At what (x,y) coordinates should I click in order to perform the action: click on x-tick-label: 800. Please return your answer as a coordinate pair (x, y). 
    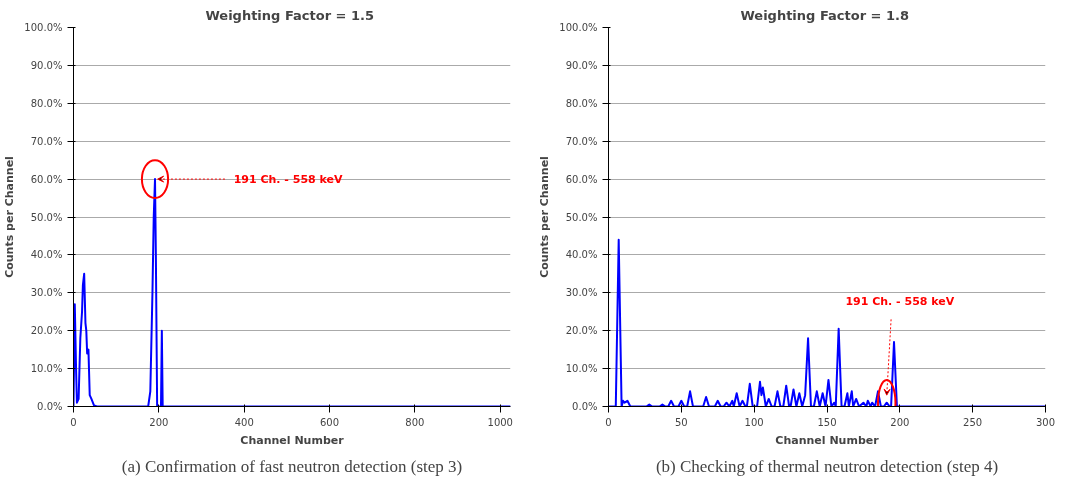
    Looking at the image, I should click on (415, 422).